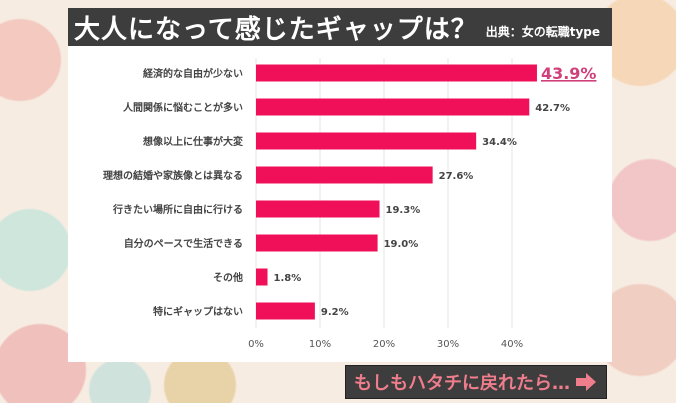  I want to click on title-bar: 大人になって感じたギャップは？ 出典：女の転職type, so click(340, 27).